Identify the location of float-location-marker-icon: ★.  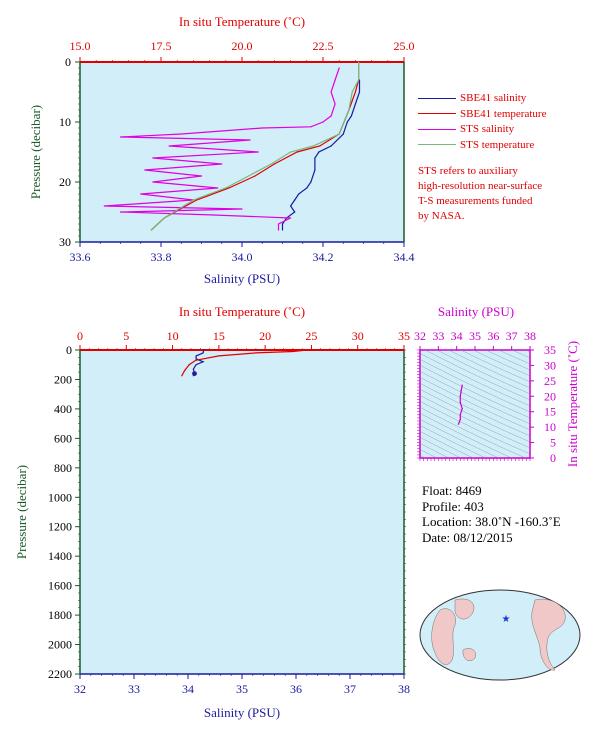
(506, 619).